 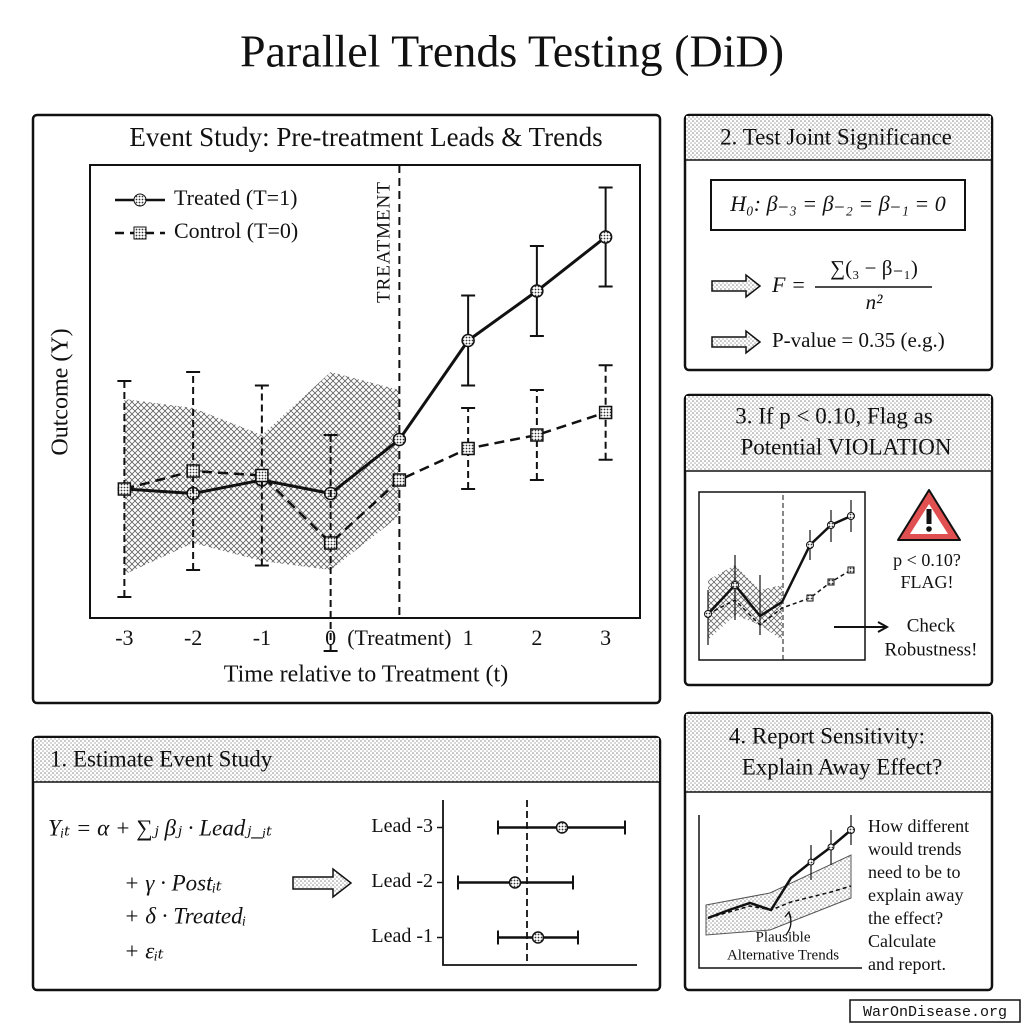 I want to click on treatment-label: TREATMENT, so click(x=384, y=242).